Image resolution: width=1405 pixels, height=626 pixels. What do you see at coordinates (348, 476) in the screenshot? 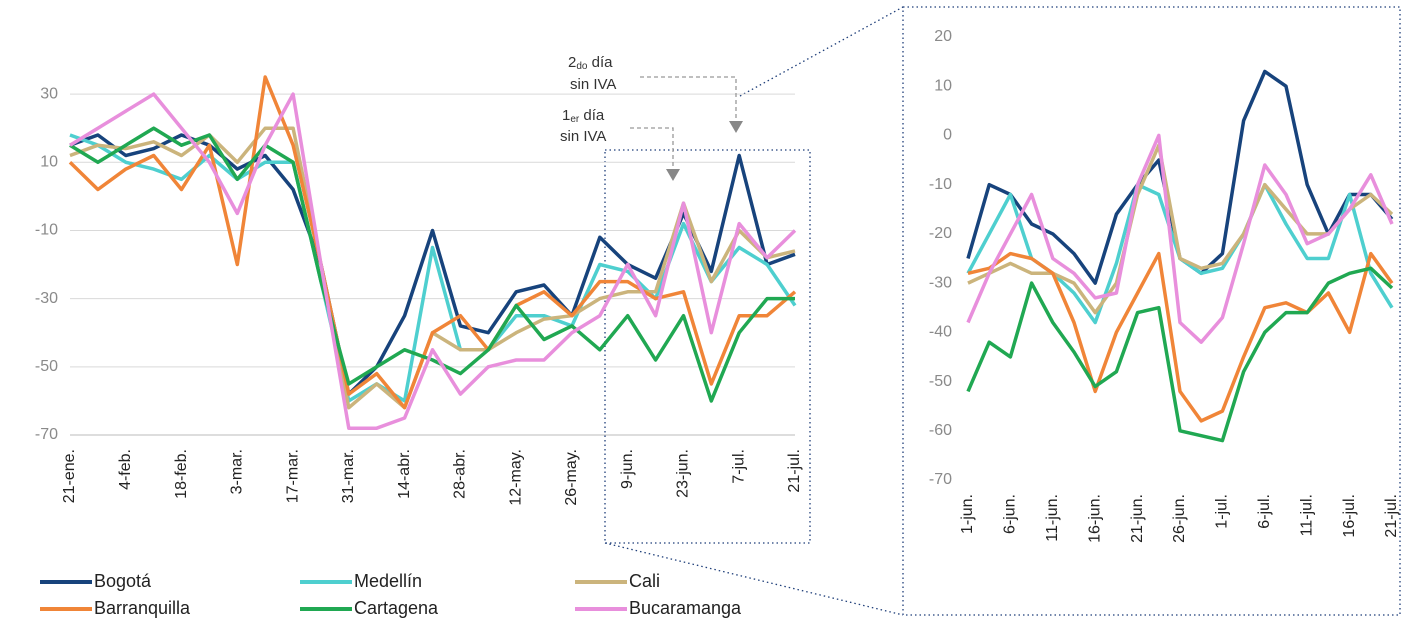
I see `x-tick-label: 31-mar.` at bounding box center [348, 476].